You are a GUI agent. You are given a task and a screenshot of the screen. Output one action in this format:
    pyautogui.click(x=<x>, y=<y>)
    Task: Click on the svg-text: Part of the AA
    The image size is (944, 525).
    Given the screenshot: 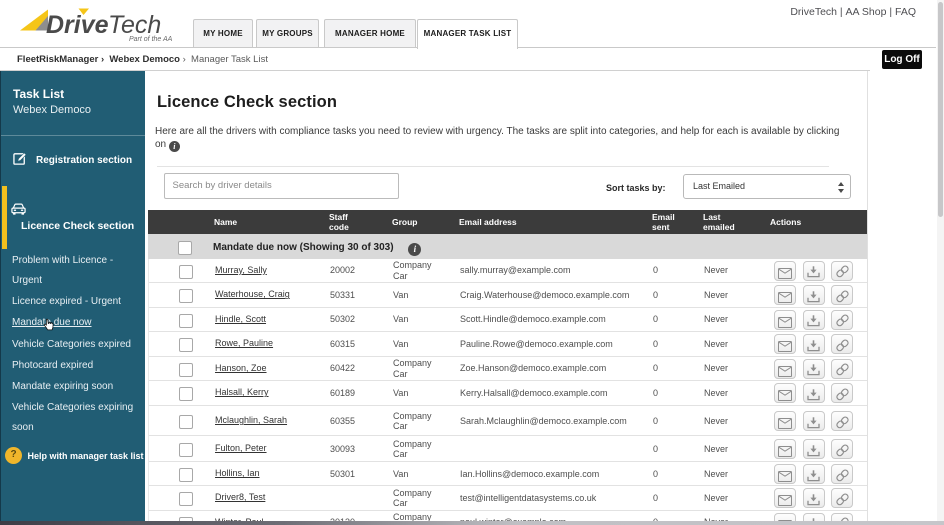 What is the action you would take?
    pyautogui.click(x=151, y=39)
    